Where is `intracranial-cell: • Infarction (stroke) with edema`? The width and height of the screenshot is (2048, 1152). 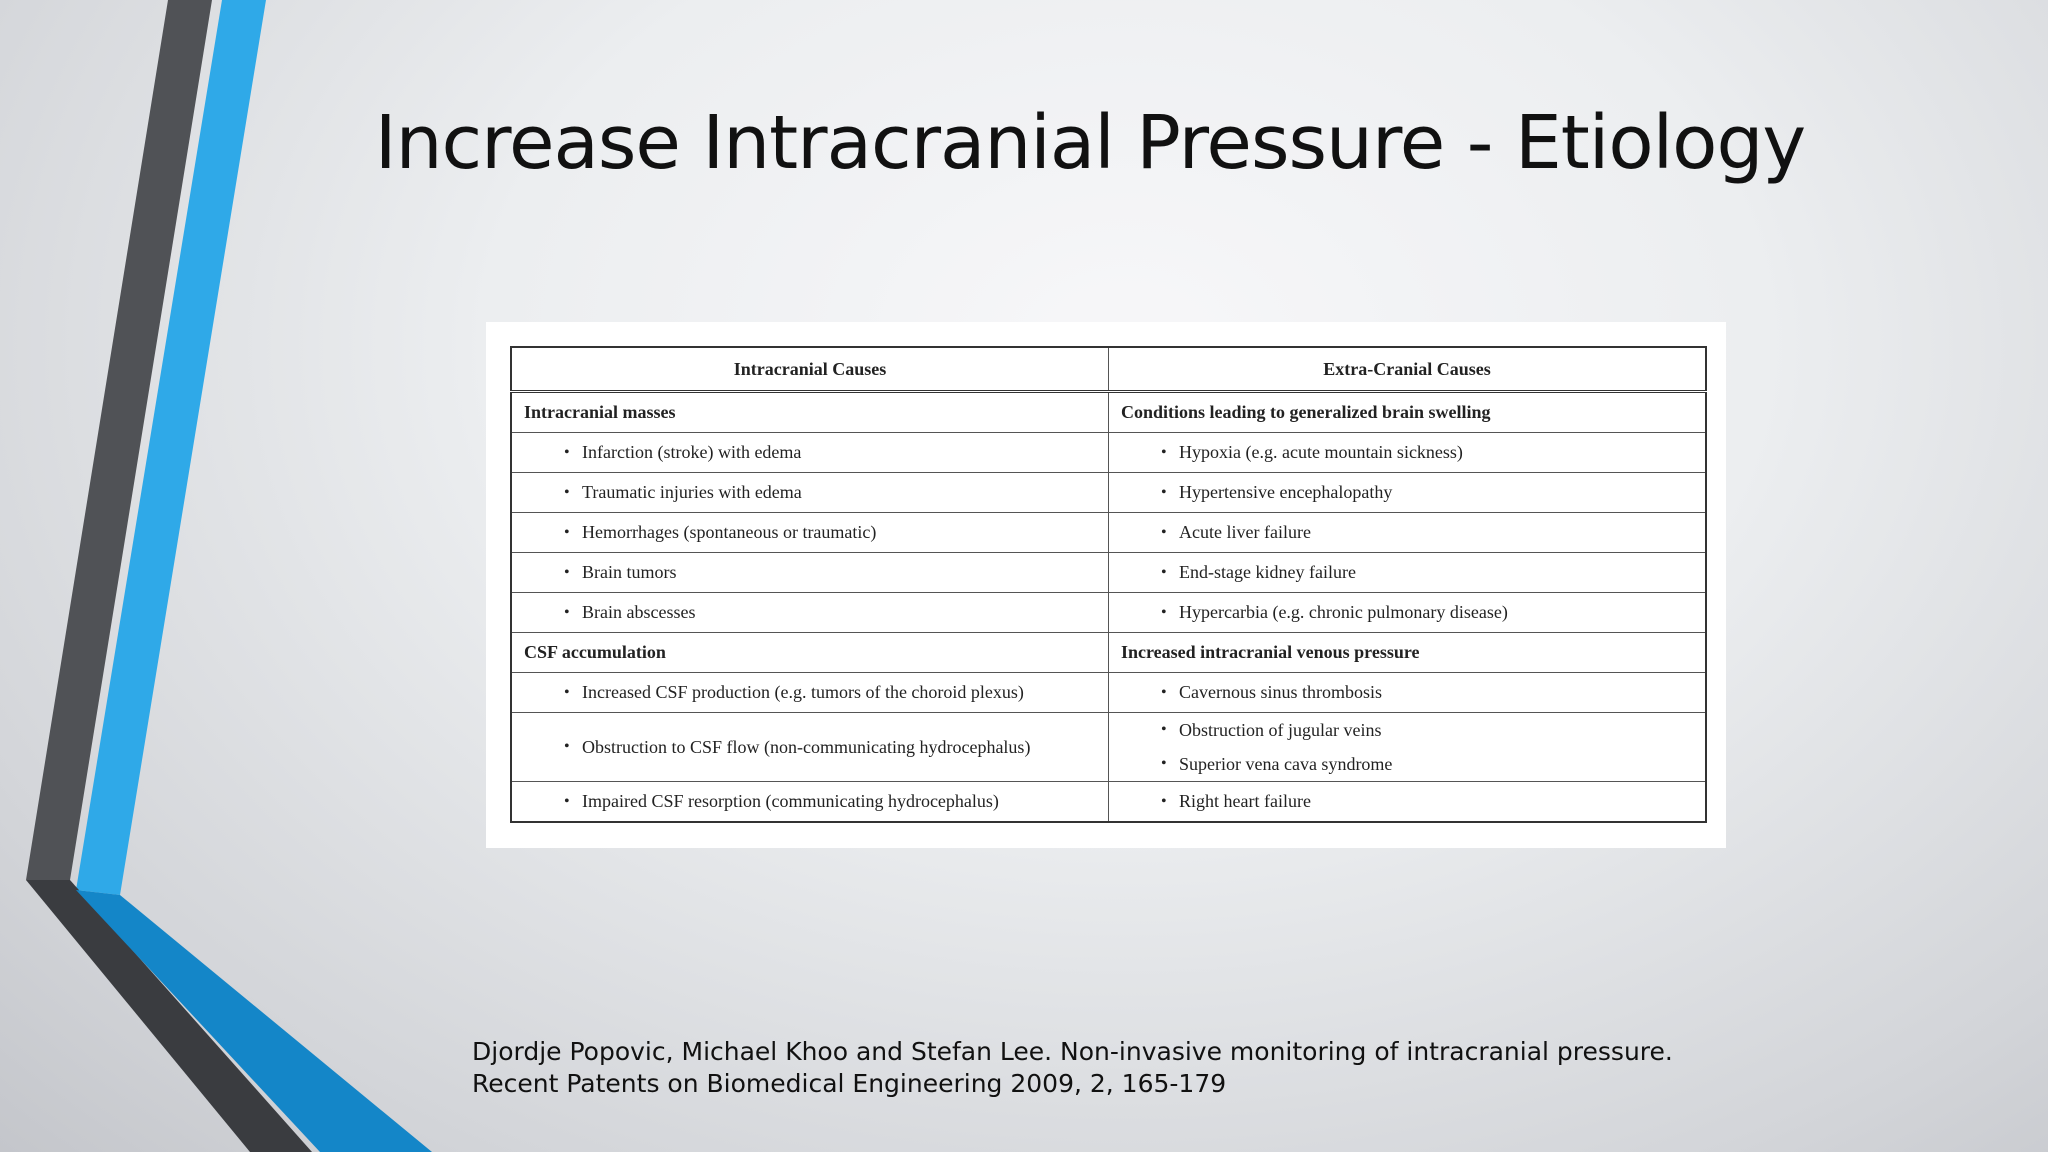 intracranial-cell: • Infarction (stroke) with edema is located at coordinates (809, 452).